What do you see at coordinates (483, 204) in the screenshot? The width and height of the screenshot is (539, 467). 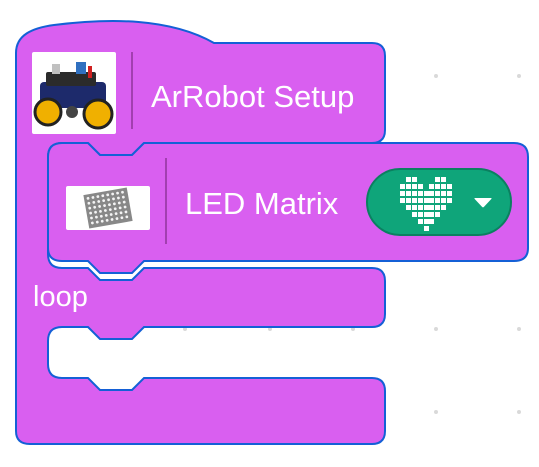 I see `caret-down-icon` at bounding box center [483, 204].